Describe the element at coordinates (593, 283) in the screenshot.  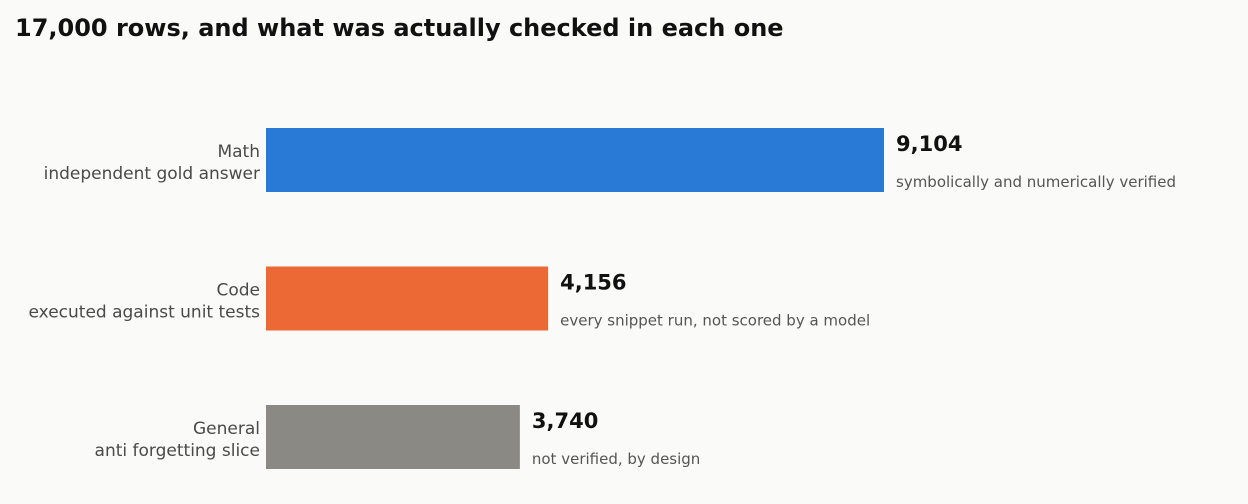
I see `value-label: 4,156` at that location.